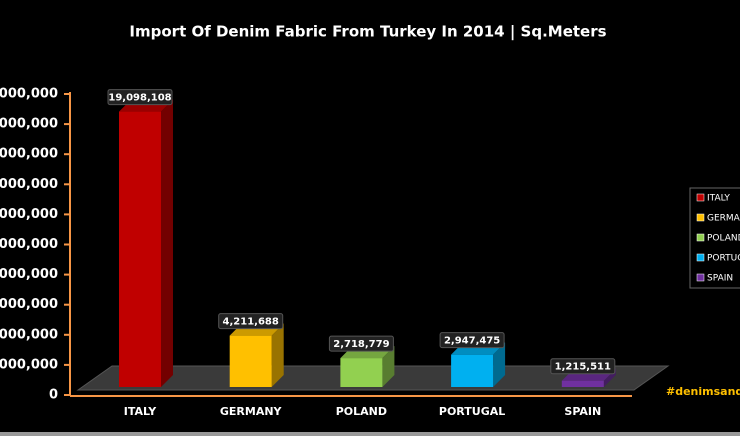  What do you see at coordinates (29, 274) in the screenshot?
I see `y-tick-label: 8,000,000` at bounding box center [29, 274].